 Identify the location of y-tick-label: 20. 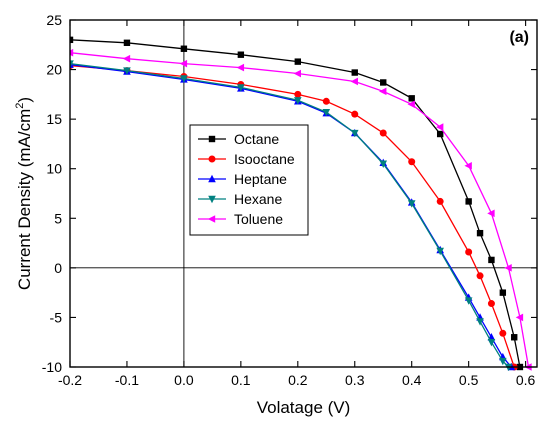
(54, 70).